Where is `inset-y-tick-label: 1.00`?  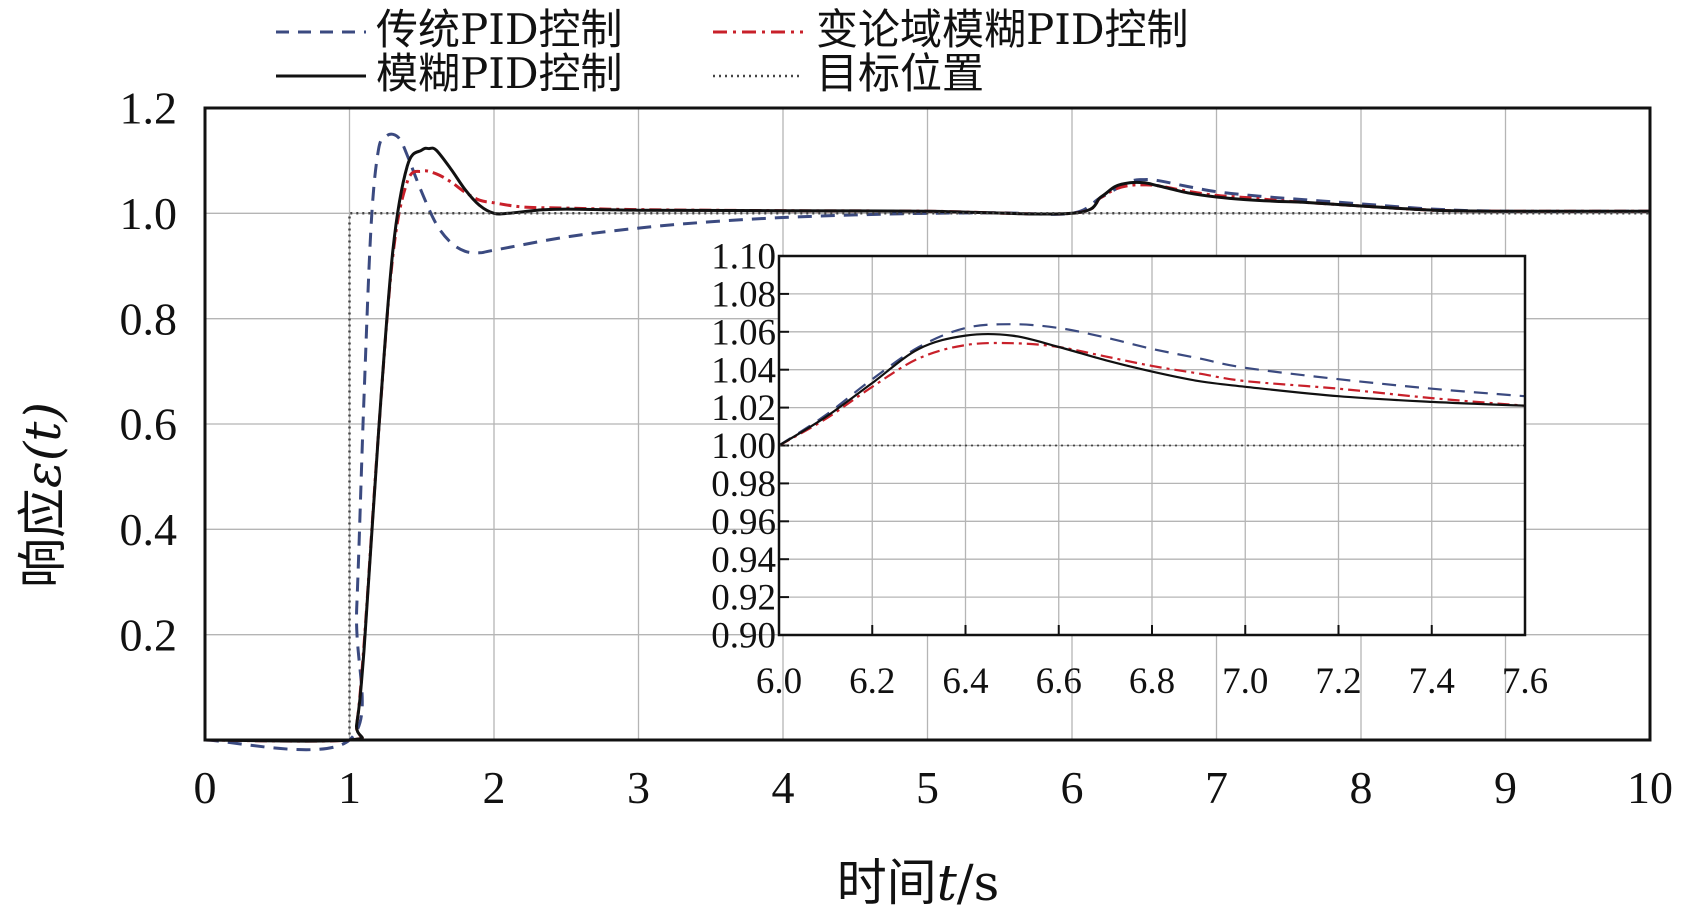
inset-y-tick-label: 1.00 is located at coordinates (743, 446).